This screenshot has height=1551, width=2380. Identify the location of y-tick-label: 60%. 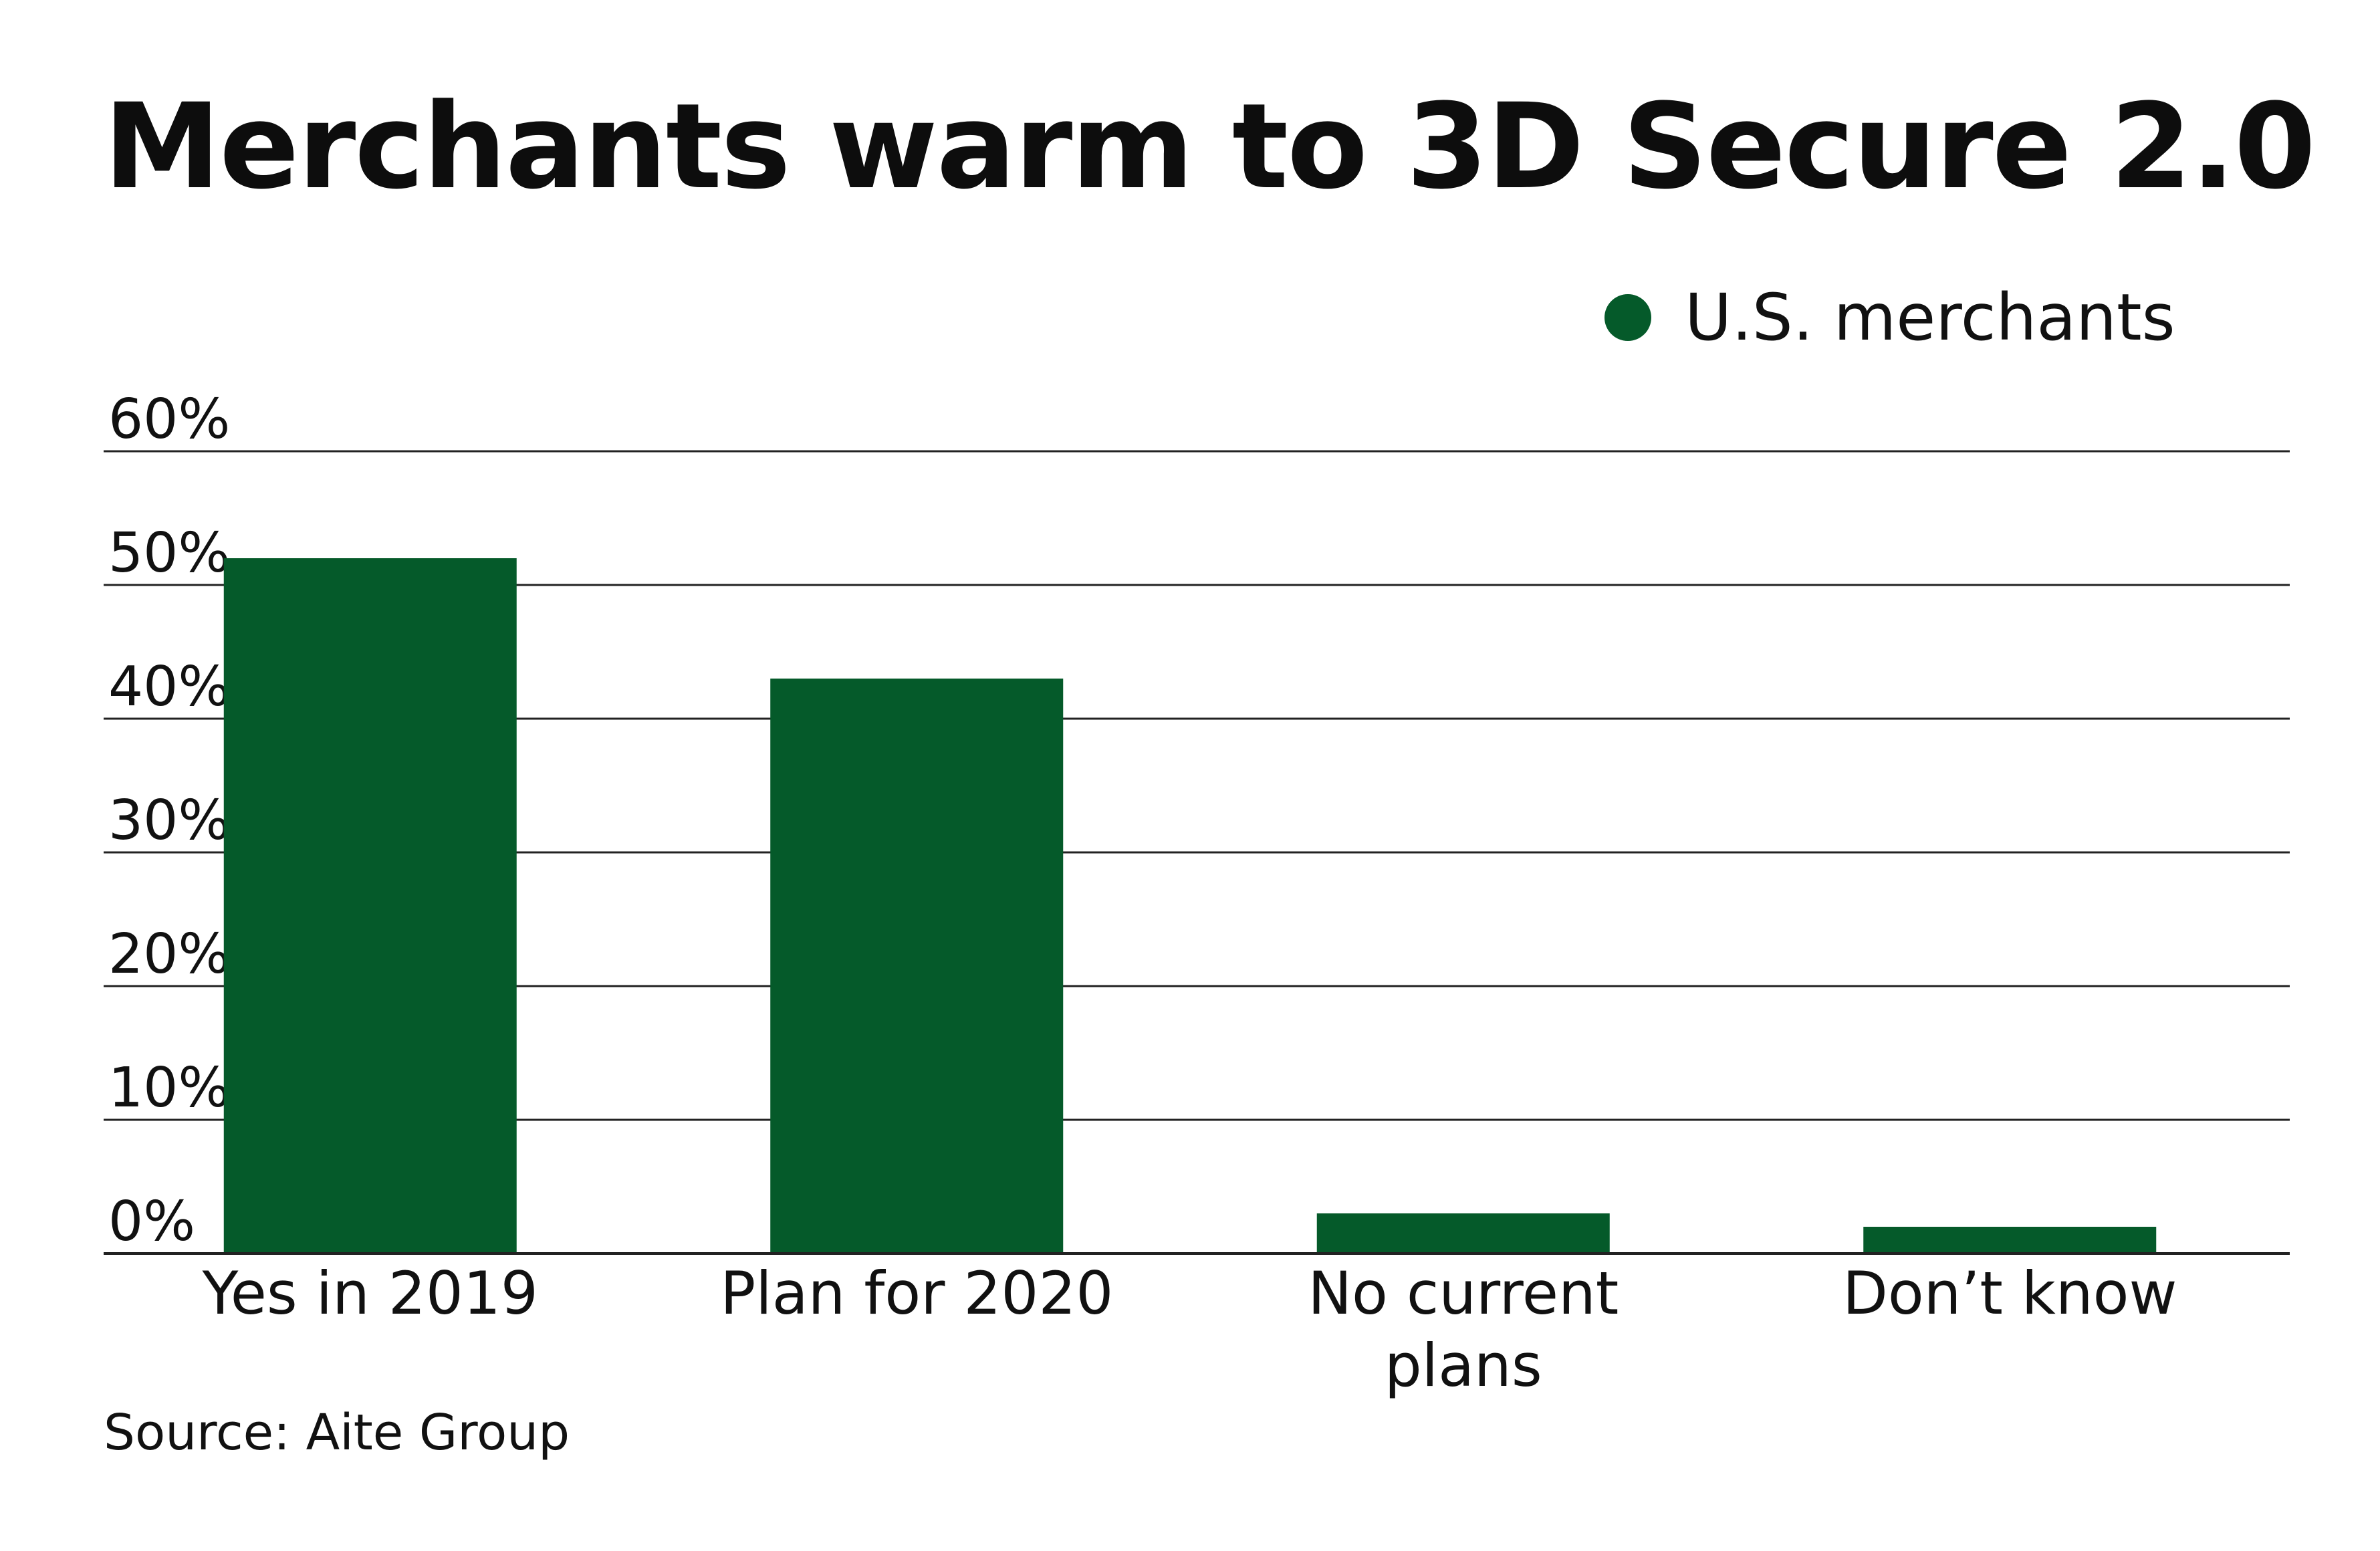
(169, 419).